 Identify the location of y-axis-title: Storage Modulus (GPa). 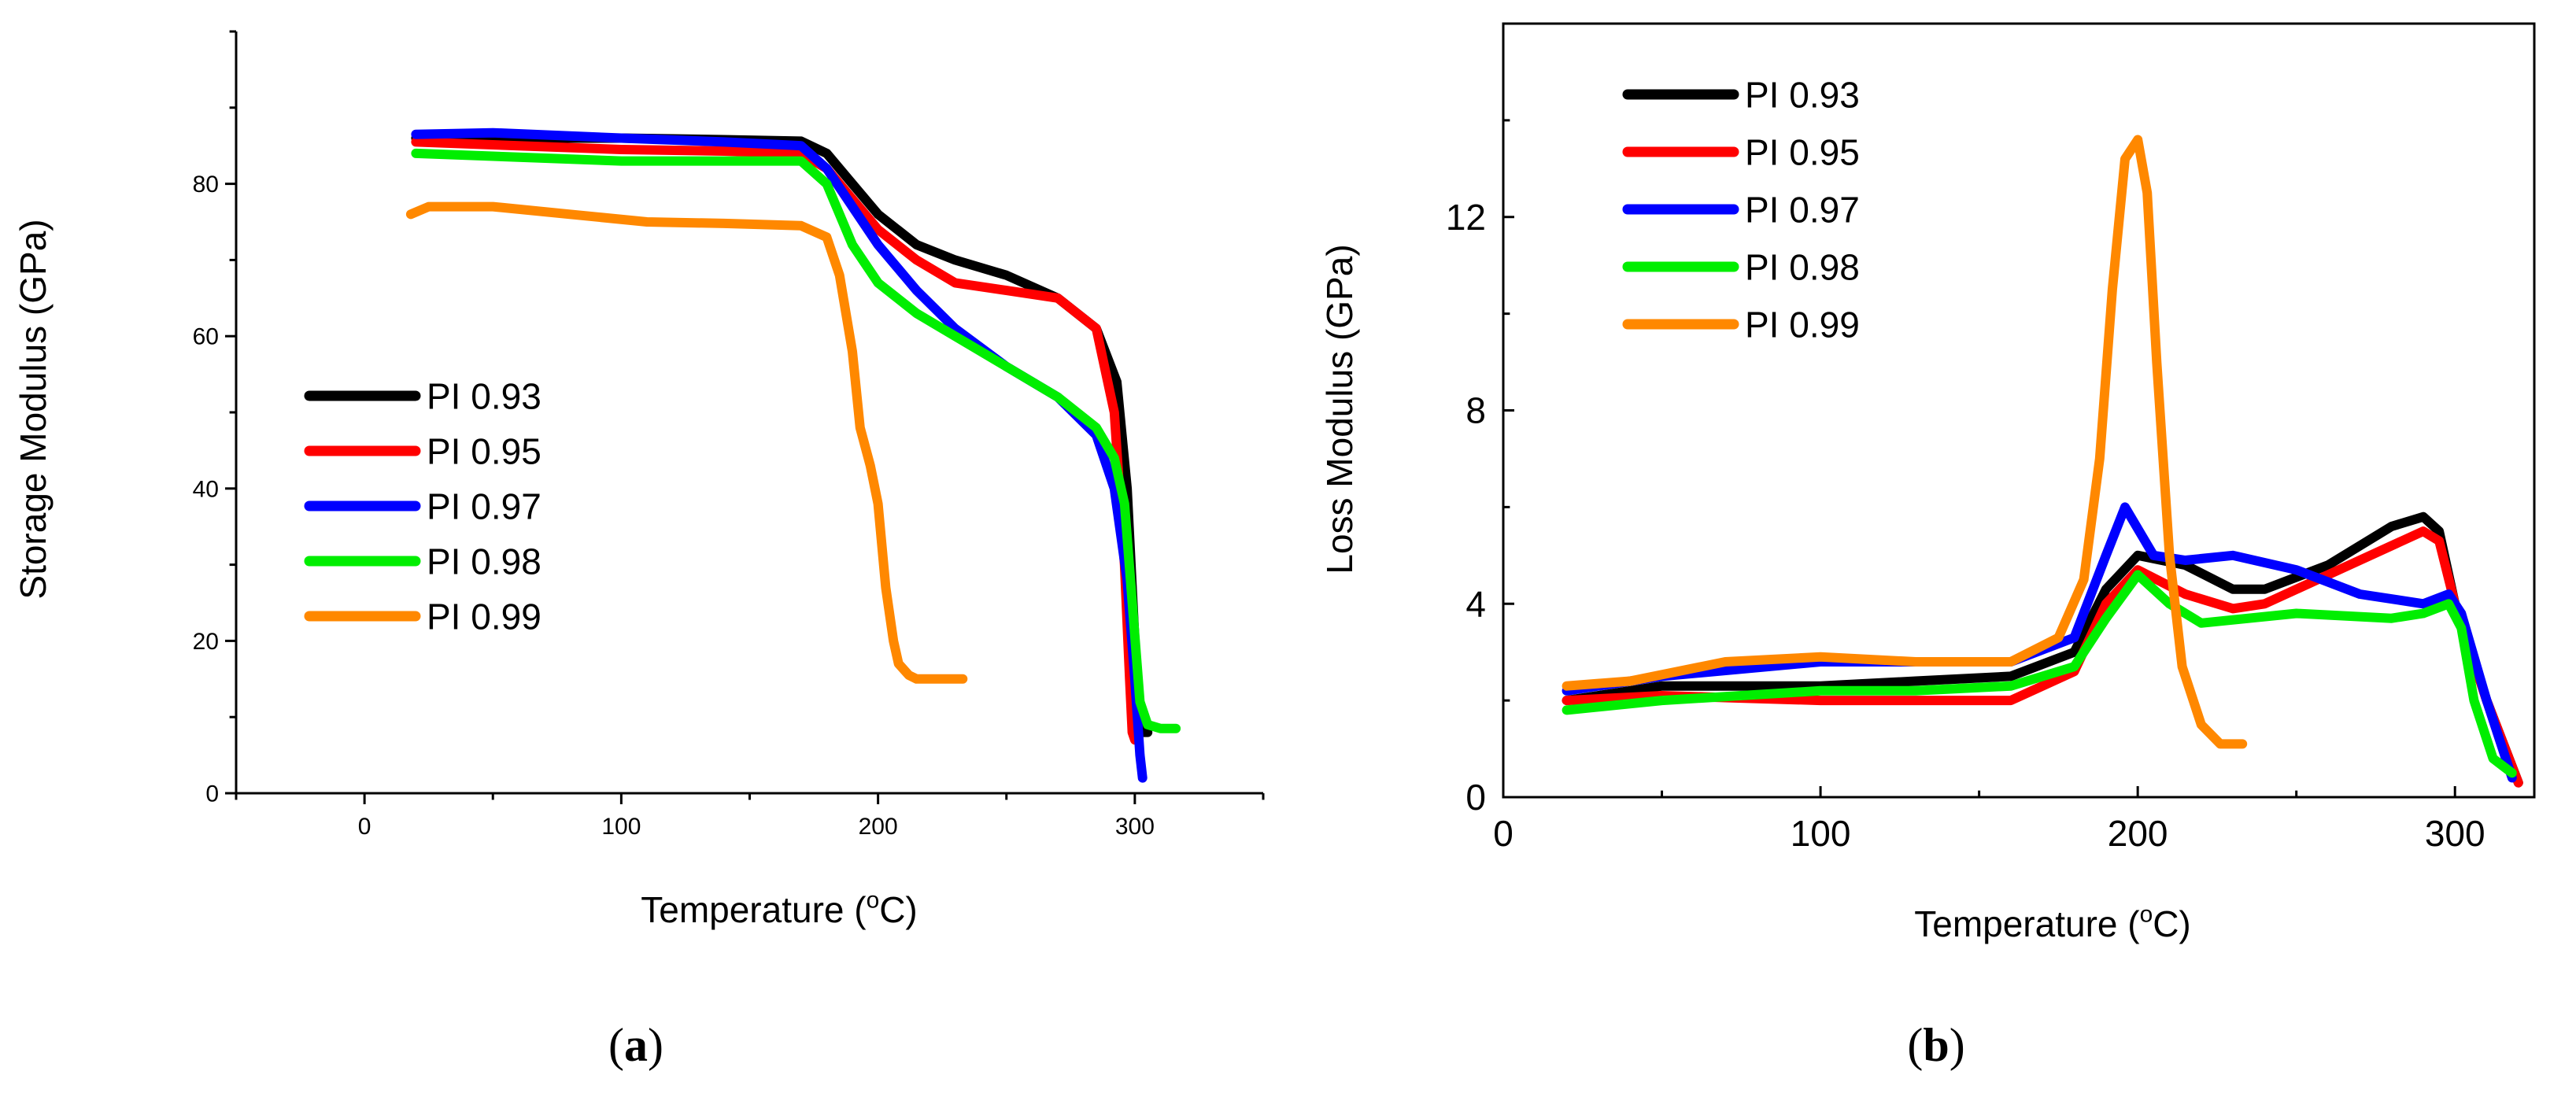
(33, 409).